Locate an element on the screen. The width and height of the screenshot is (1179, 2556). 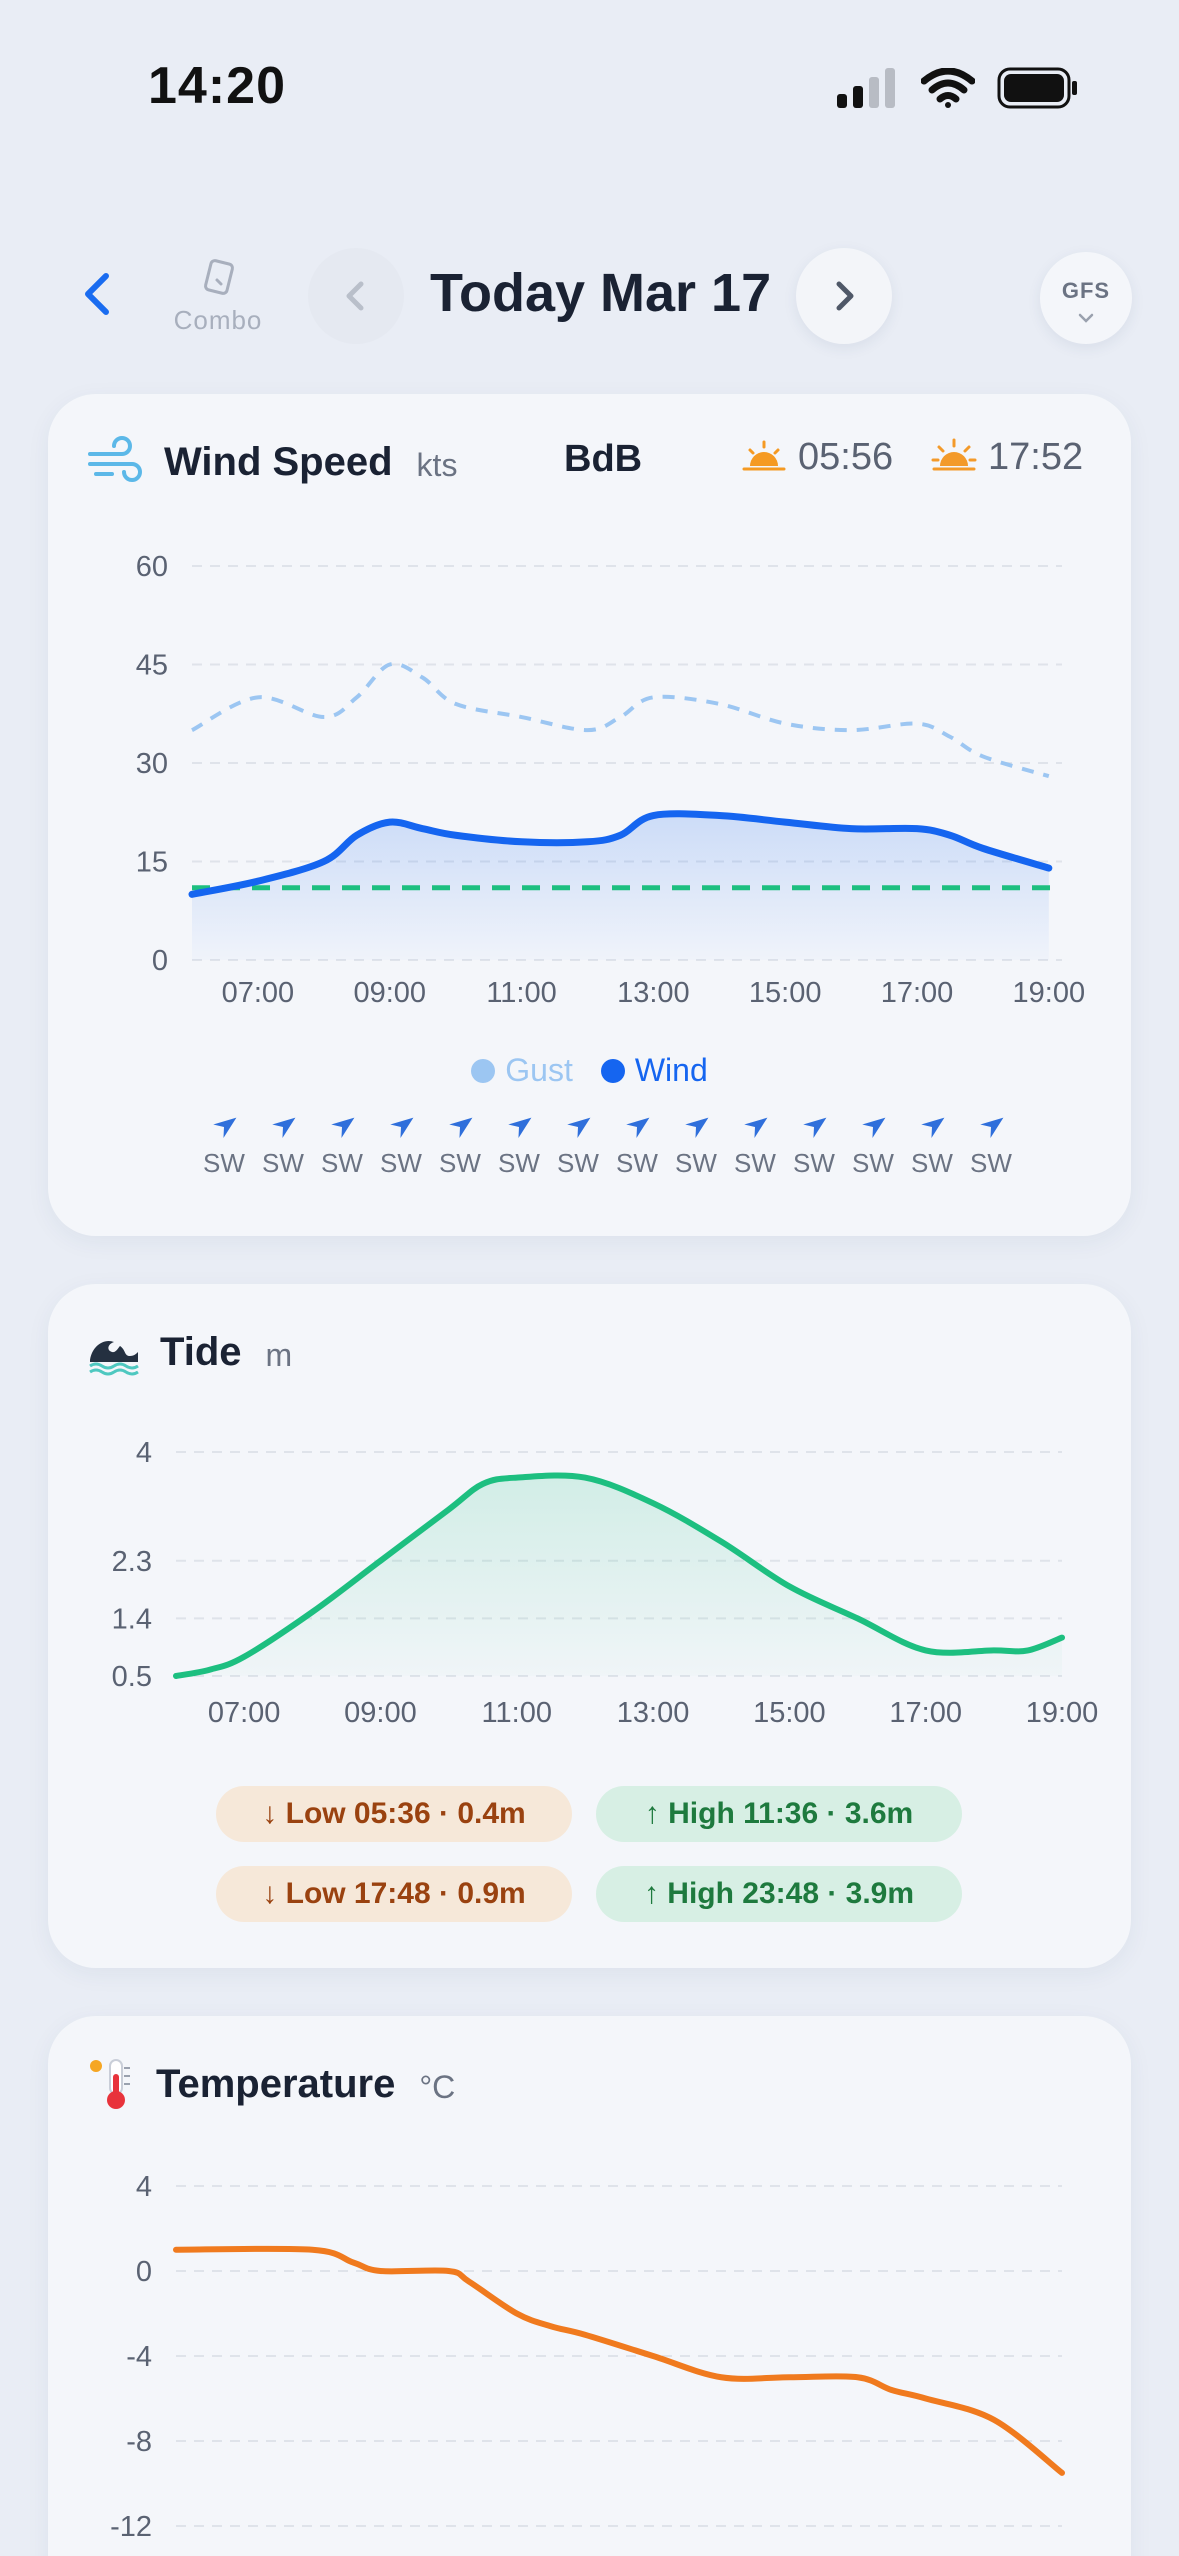
tide-extreme-high-1: ↑ High 11:36 · 3.6m is located at coordinates (779, 1814).